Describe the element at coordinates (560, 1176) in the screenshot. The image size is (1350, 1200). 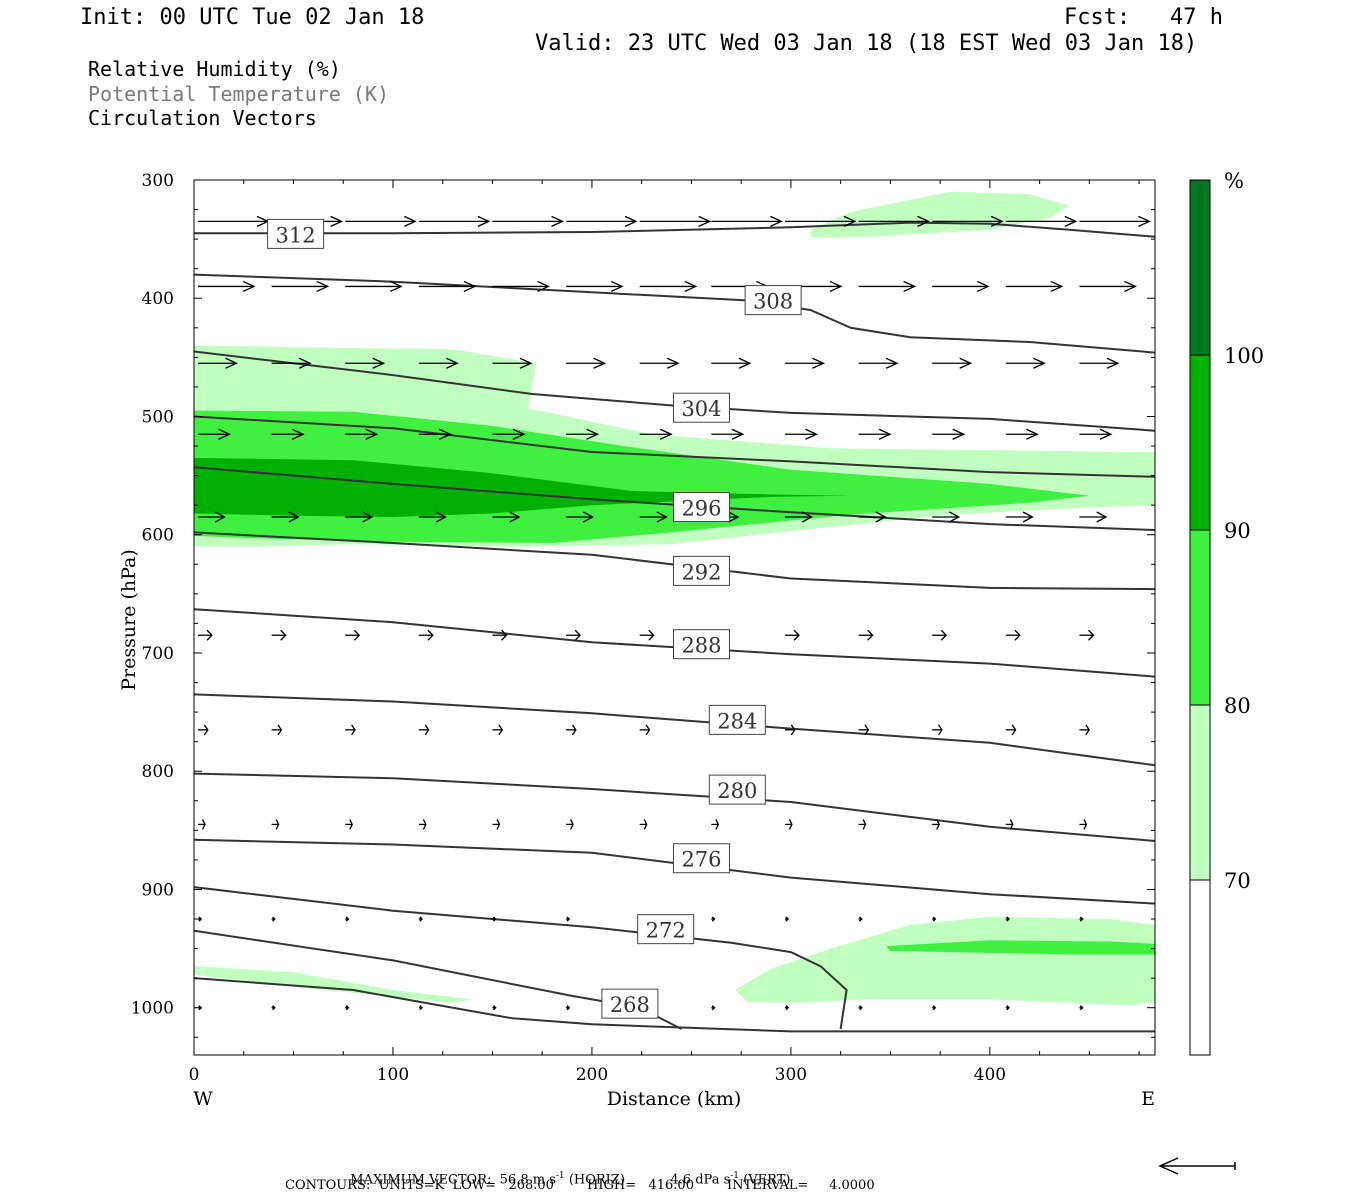
I see `horiz-exponent: -1` at that location.